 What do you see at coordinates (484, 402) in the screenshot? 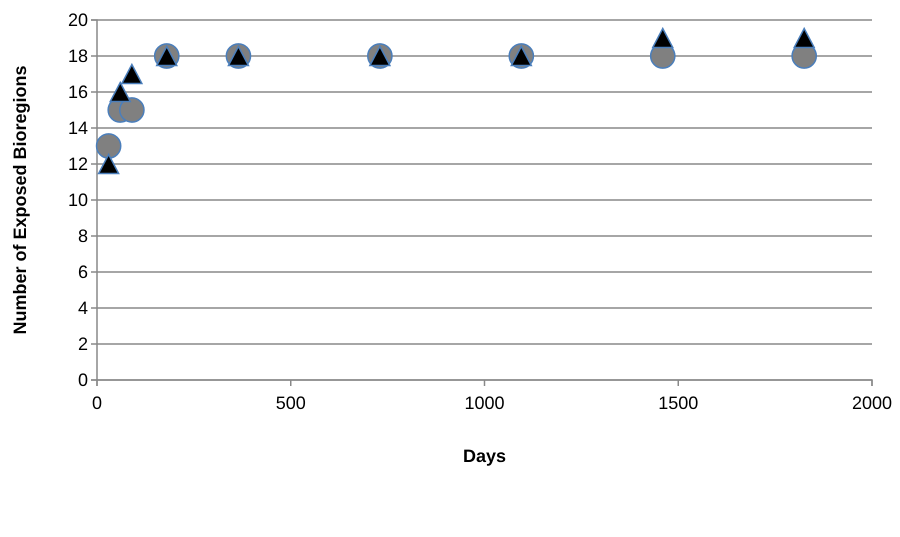
I see `x-tick-label: 1000` at bounding box center [484, 402].